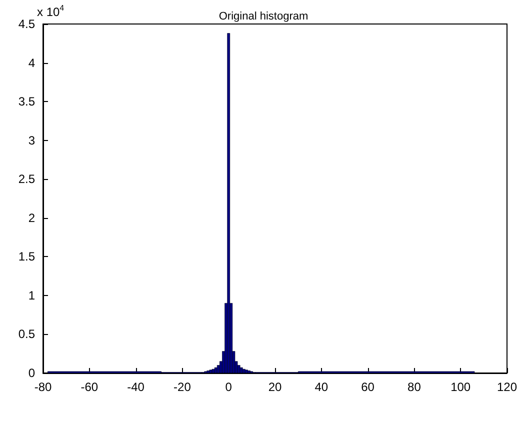 The image size is (527, 421). I want to click on x-tick-label: 60, so click(368, 387).